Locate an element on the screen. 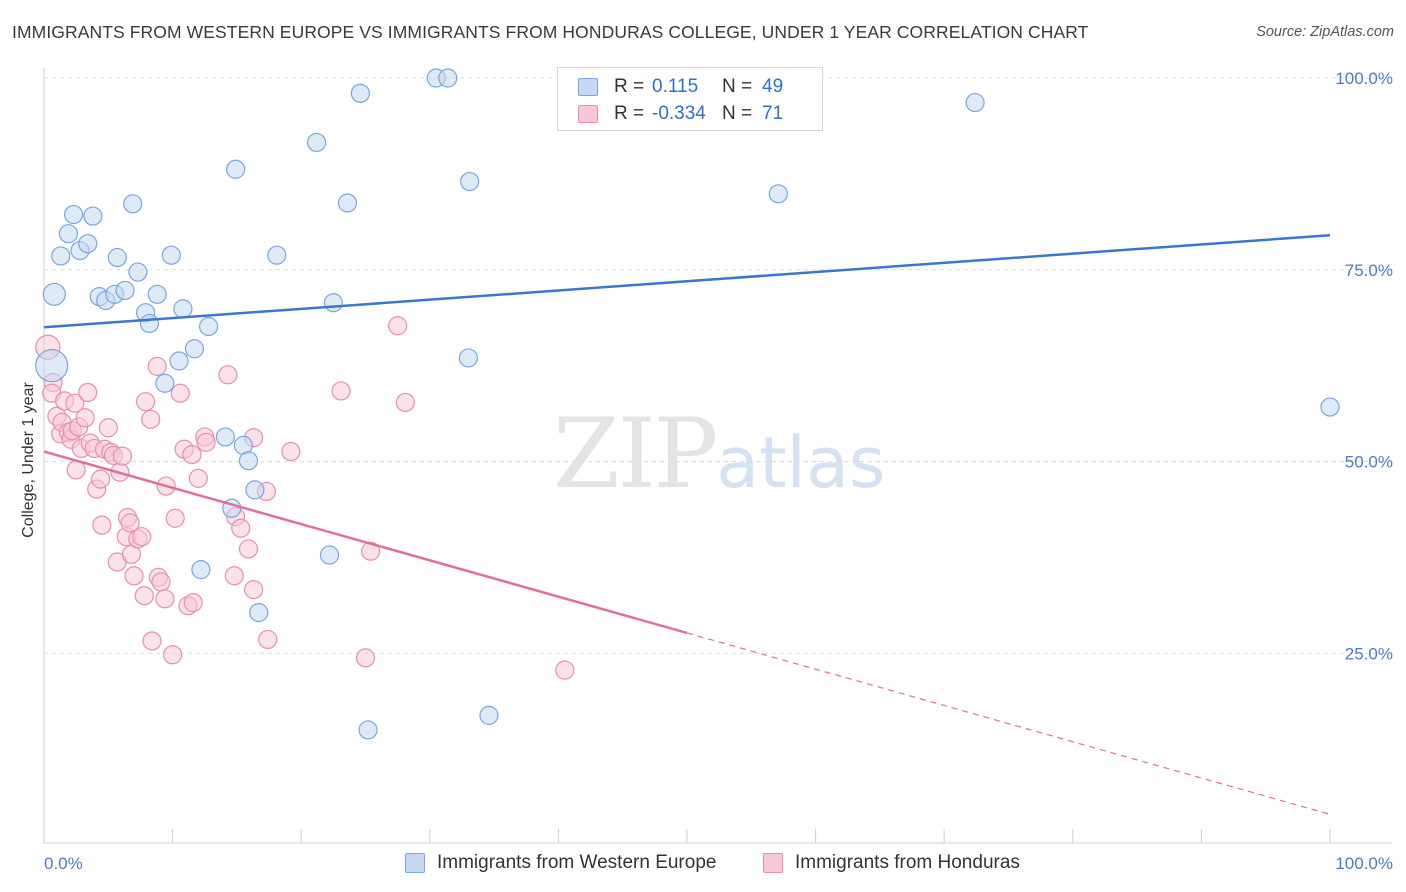 The width and height of the screenshot is (1406, 892). legend-row-western-europe: R = 0.115 N = 49 is located at coordinates (680, 87).